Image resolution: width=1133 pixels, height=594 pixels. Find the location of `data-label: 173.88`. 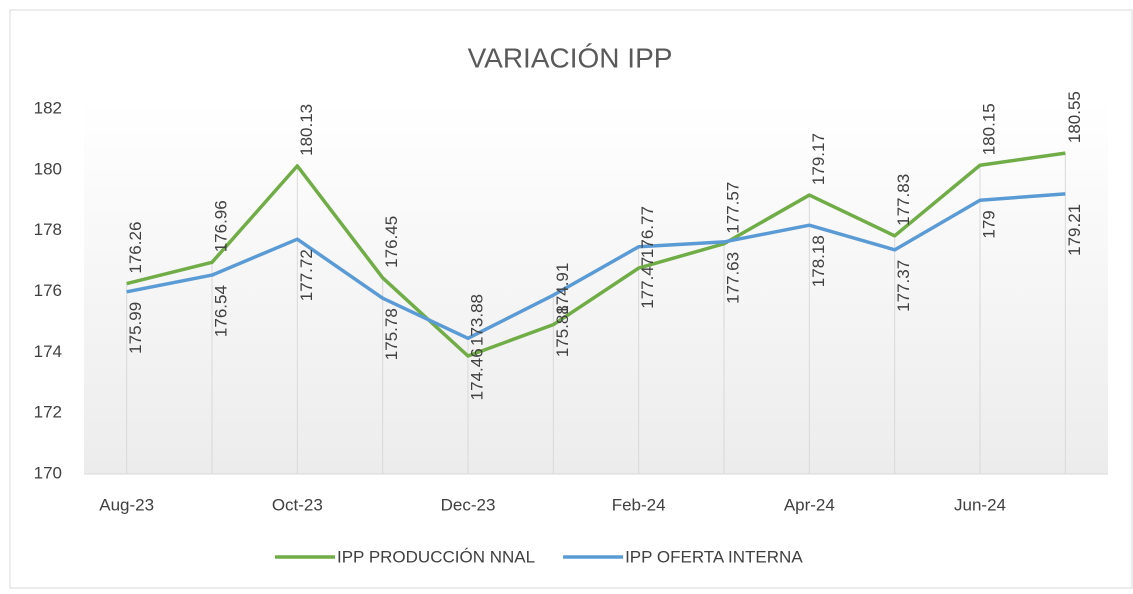

data-label: 173.88 is located at coordinates (476, 320).